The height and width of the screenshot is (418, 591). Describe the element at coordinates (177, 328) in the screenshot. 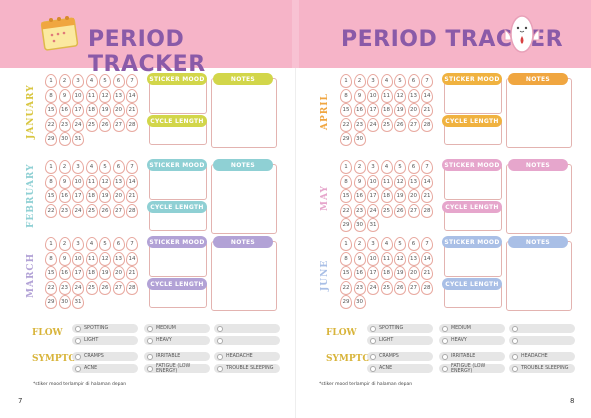

I see `flow-option: MEDIUM` at that location.